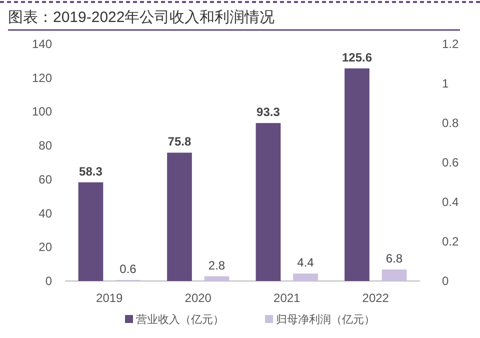 Image resolution: width=480 pixels, height=338 pixels. Describe the element at coordinates (128, 269) in the screenshot. I see `data-label: 0.6` at that location.